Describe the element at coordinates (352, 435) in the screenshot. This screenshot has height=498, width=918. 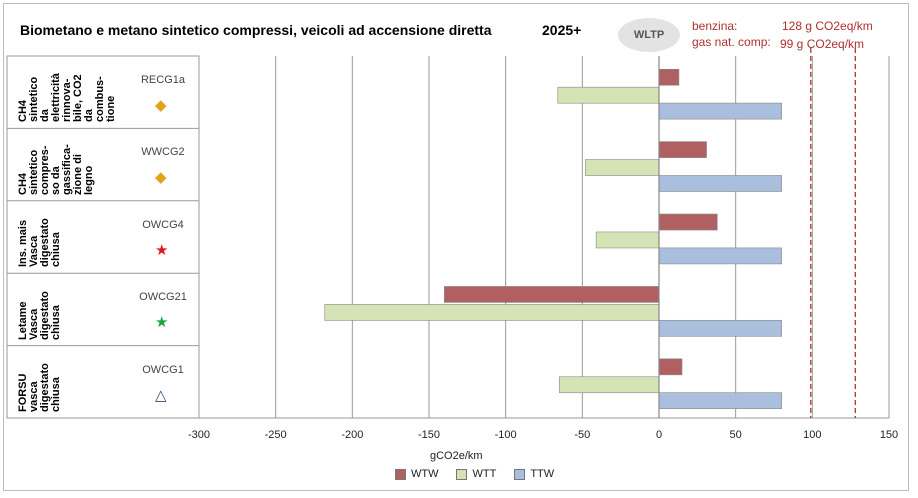
I see `x-tick-label: -200` at that location.